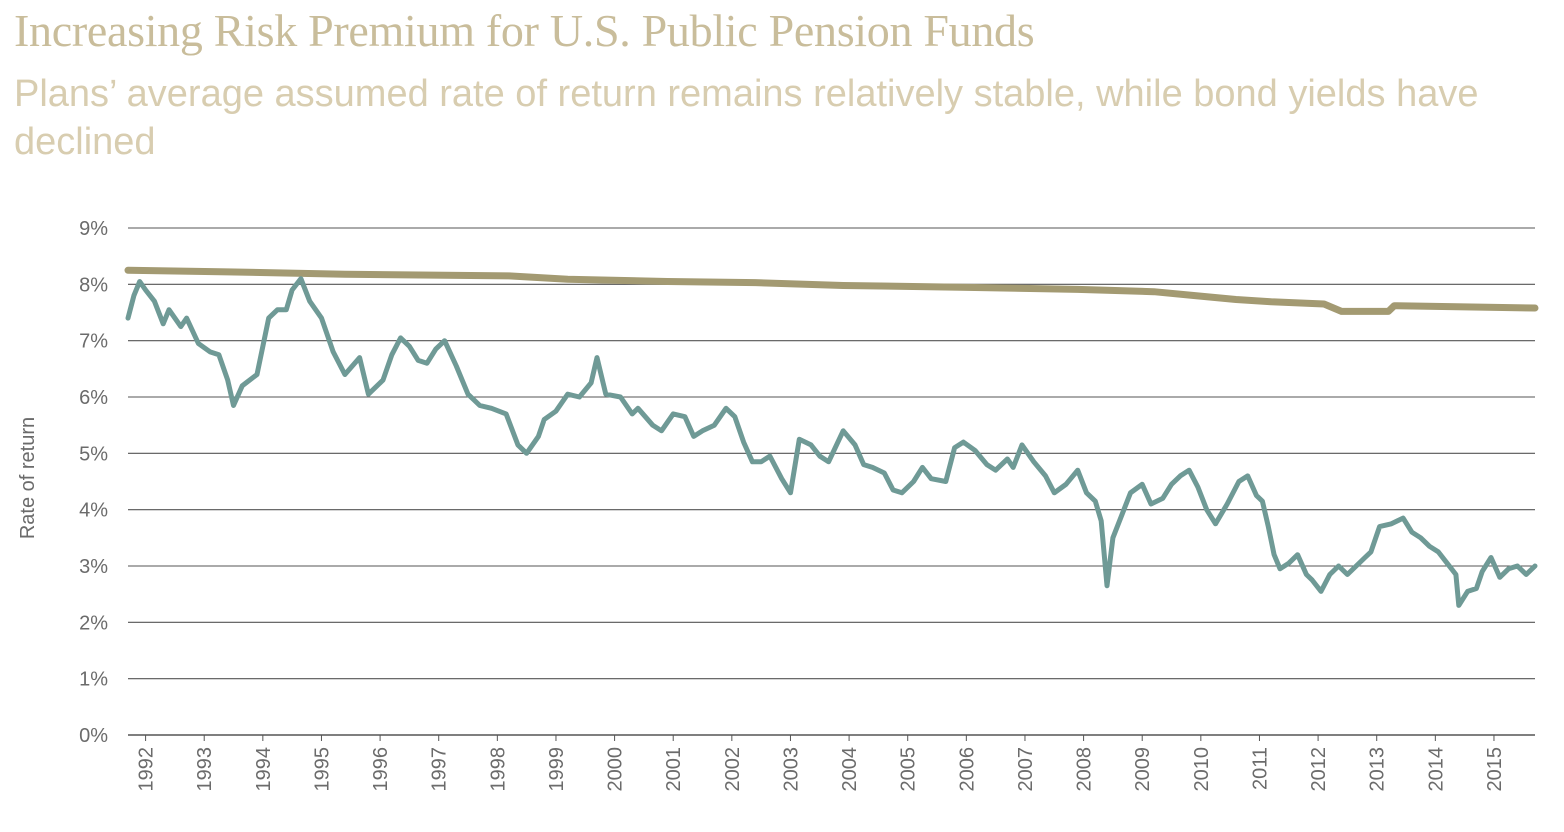 The image size is (1564, 832). I want to click on x-tick-label: 2011, so click(1260, 768).